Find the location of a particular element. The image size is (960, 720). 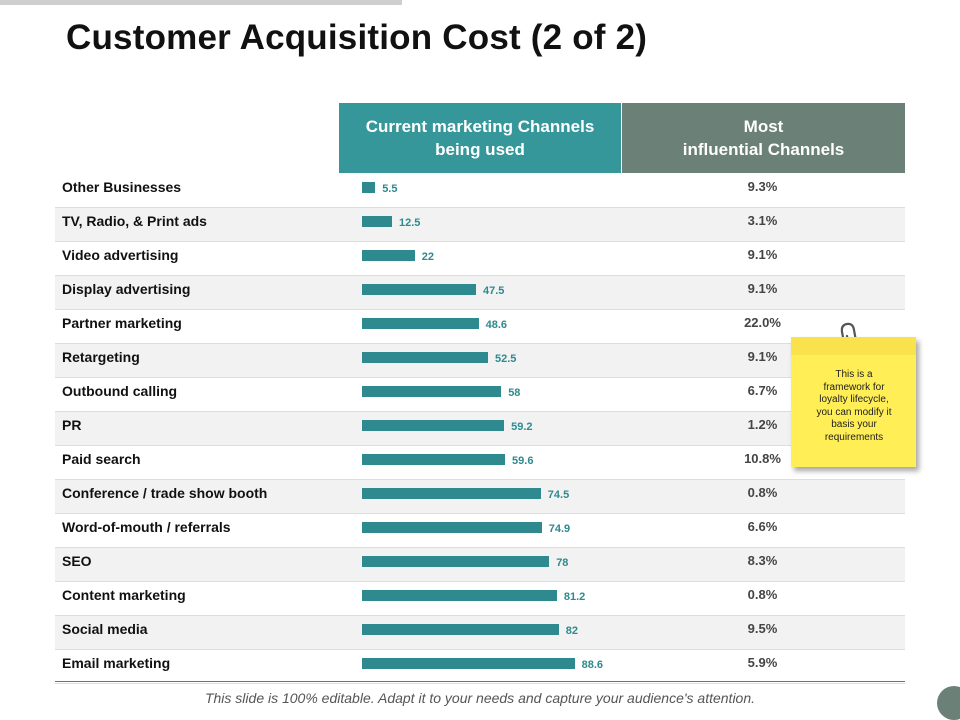

channel-label: Word-of-mouth / referrals is located at coordinates (146, 527).